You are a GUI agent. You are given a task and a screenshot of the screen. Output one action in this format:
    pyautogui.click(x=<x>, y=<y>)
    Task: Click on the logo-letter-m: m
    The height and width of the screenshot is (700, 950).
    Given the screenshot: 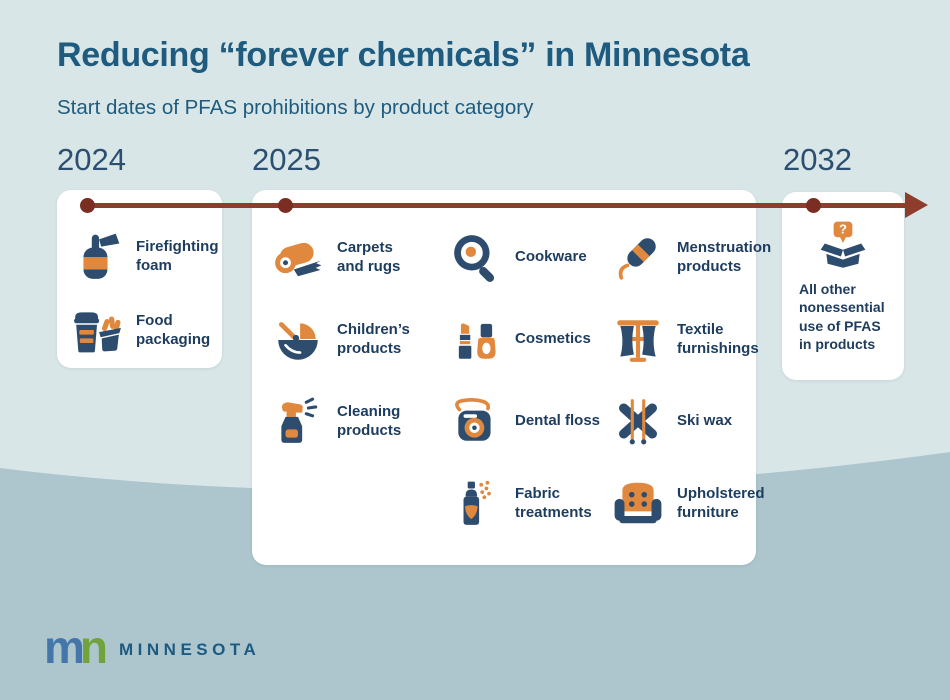 What is the action you would take?
    pyautogui.click(x=64, y=647)
    